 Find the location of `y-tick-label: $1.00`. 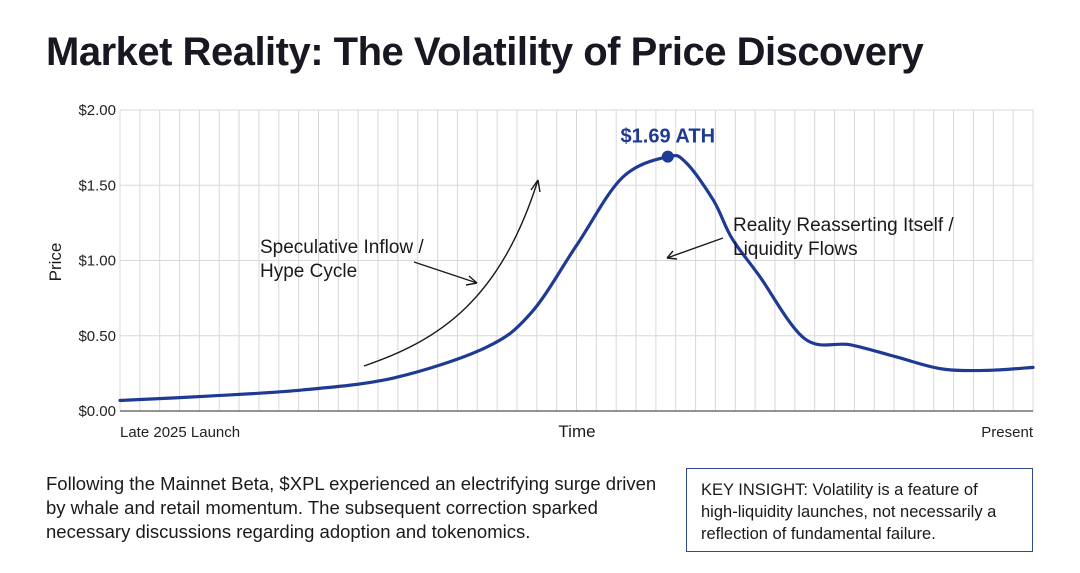

y-tick-label: $1.00 is located at coordinates (97, 261).